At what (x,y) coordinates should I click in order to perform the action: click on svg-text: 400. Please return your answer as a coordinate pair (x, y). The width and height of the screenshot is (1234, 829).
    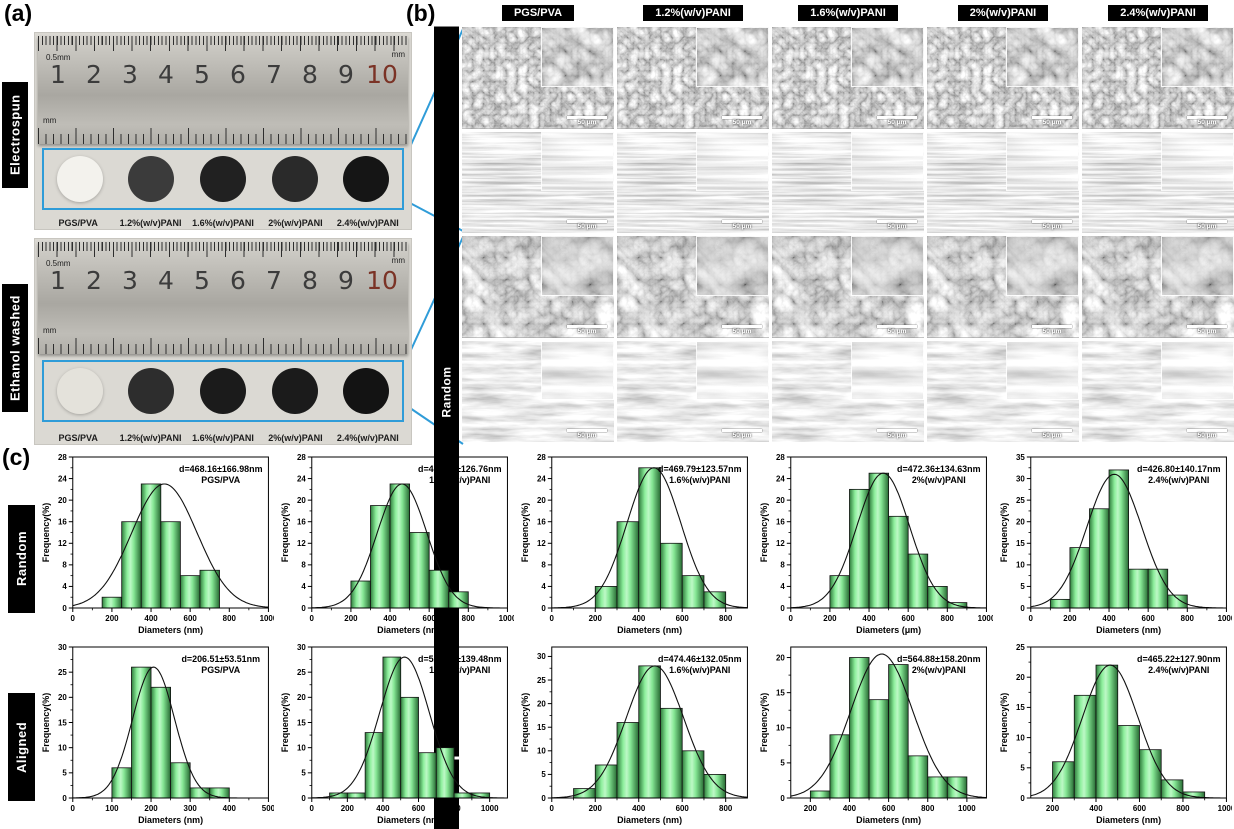
    Looking at the image, I should click on (639, 808).